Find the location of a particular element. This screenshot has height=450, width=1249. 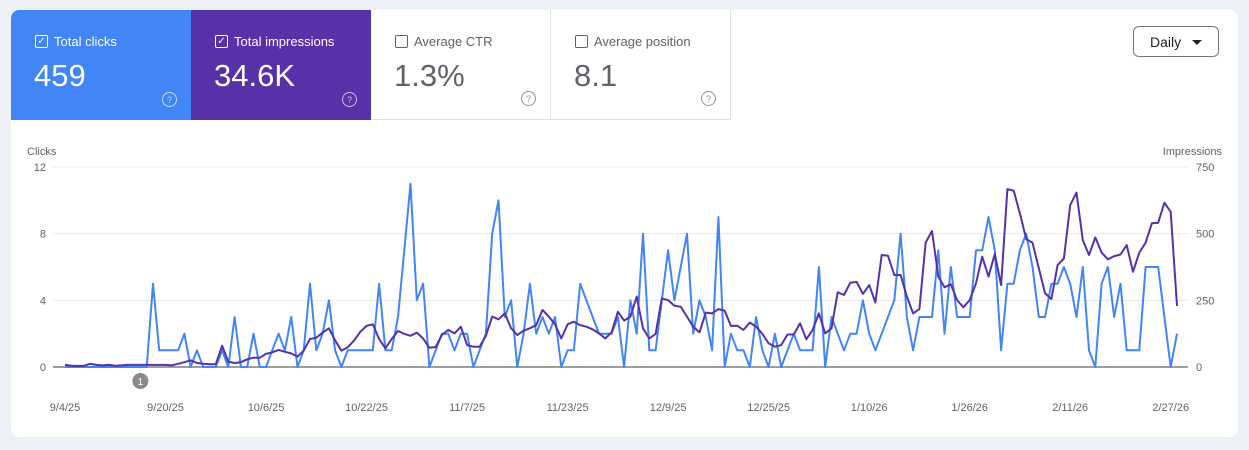

y-right-axis-title: Impressions is located at coordinates (1193, 152).